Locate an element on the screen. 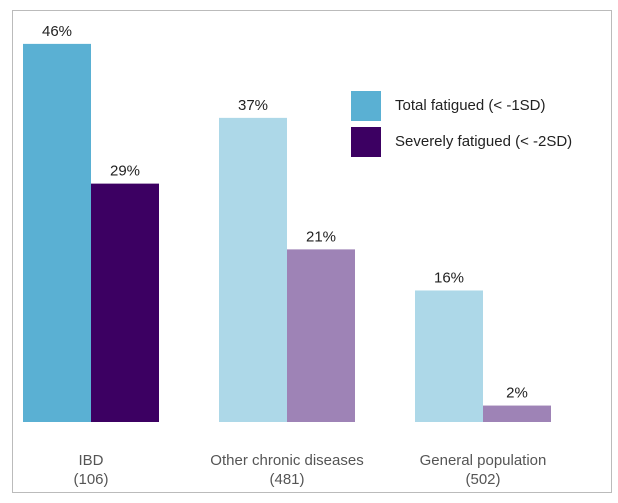 This screenshot has width=618, height=503. legend-label: Severely fatigued (< -2SD) is located at coordinates (483, 141).